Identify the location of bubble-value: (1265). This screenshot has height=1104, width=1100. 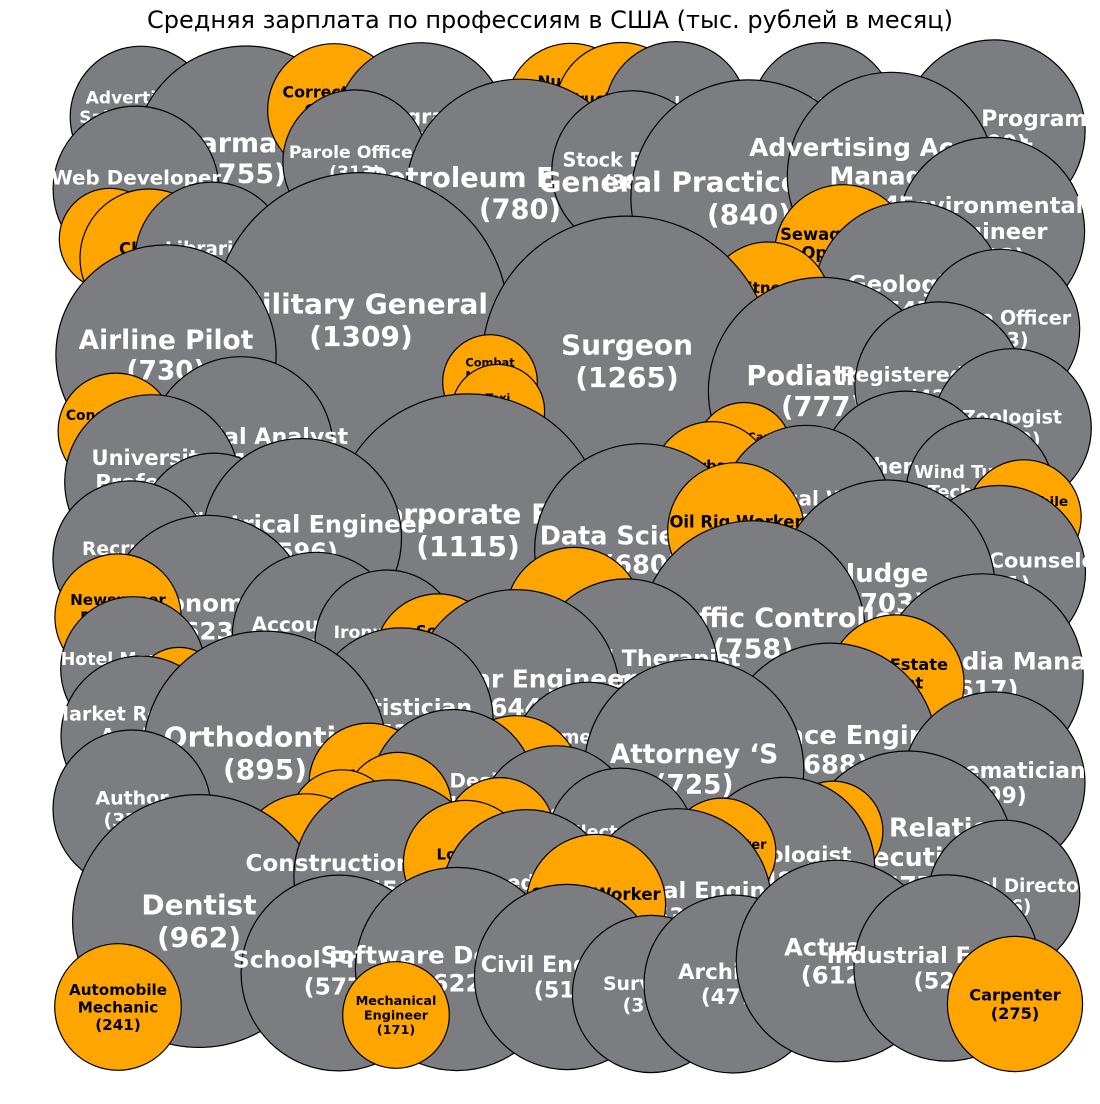
(627, 377).